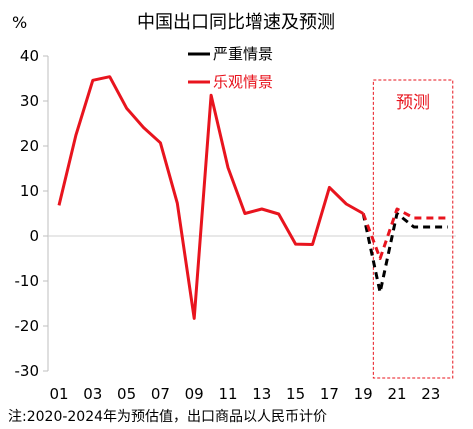  I want to click on y-tick-label: -30, so click(27, 371).